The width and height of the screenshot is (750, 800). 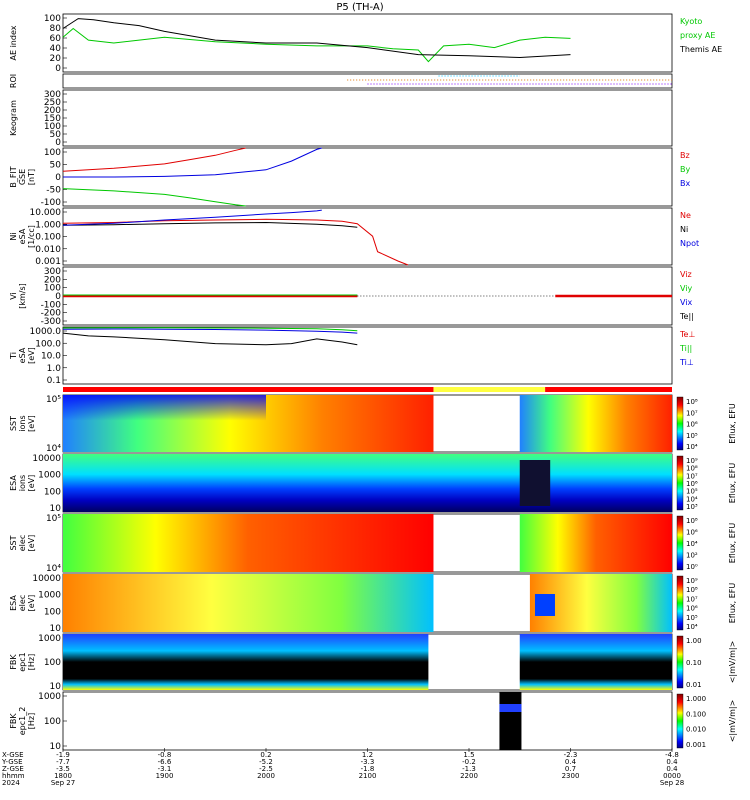 I want to click on panel-frame-keogram, so click(x=367, y=118).